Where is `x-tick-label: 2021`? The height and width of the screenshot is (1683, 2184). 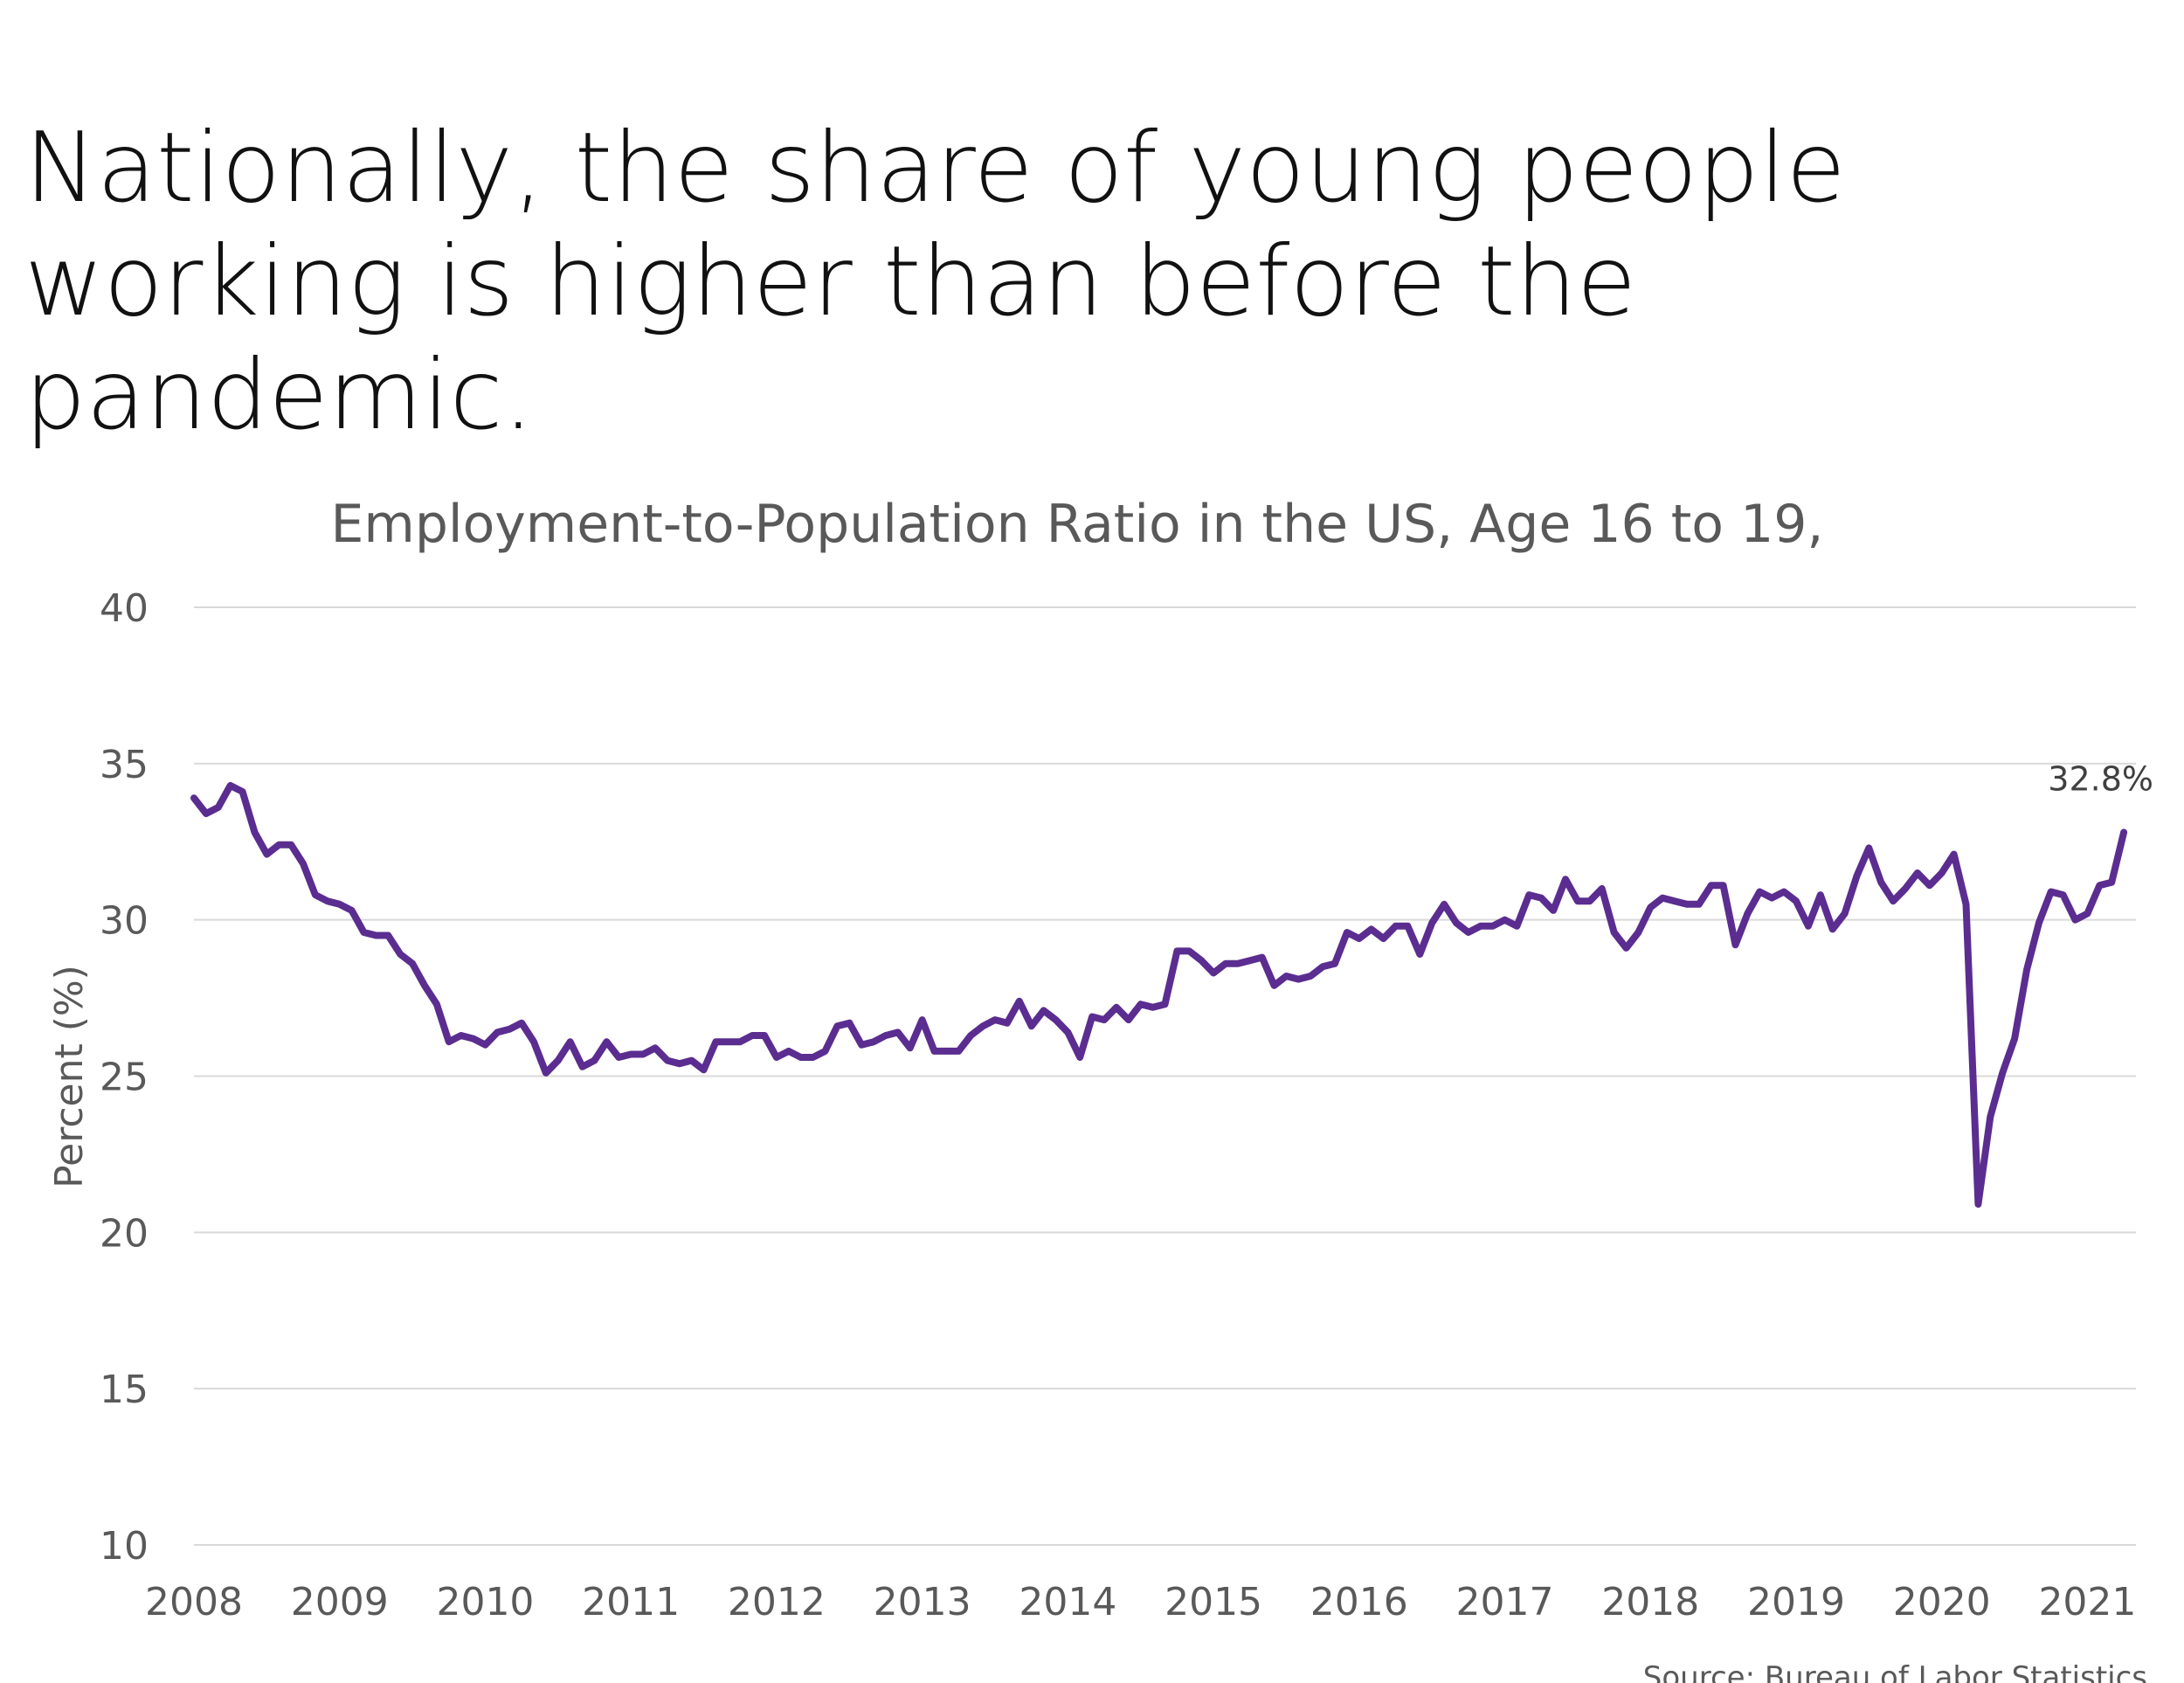
x-tick-label: 2021 is located at coordinates (2087, 1602).